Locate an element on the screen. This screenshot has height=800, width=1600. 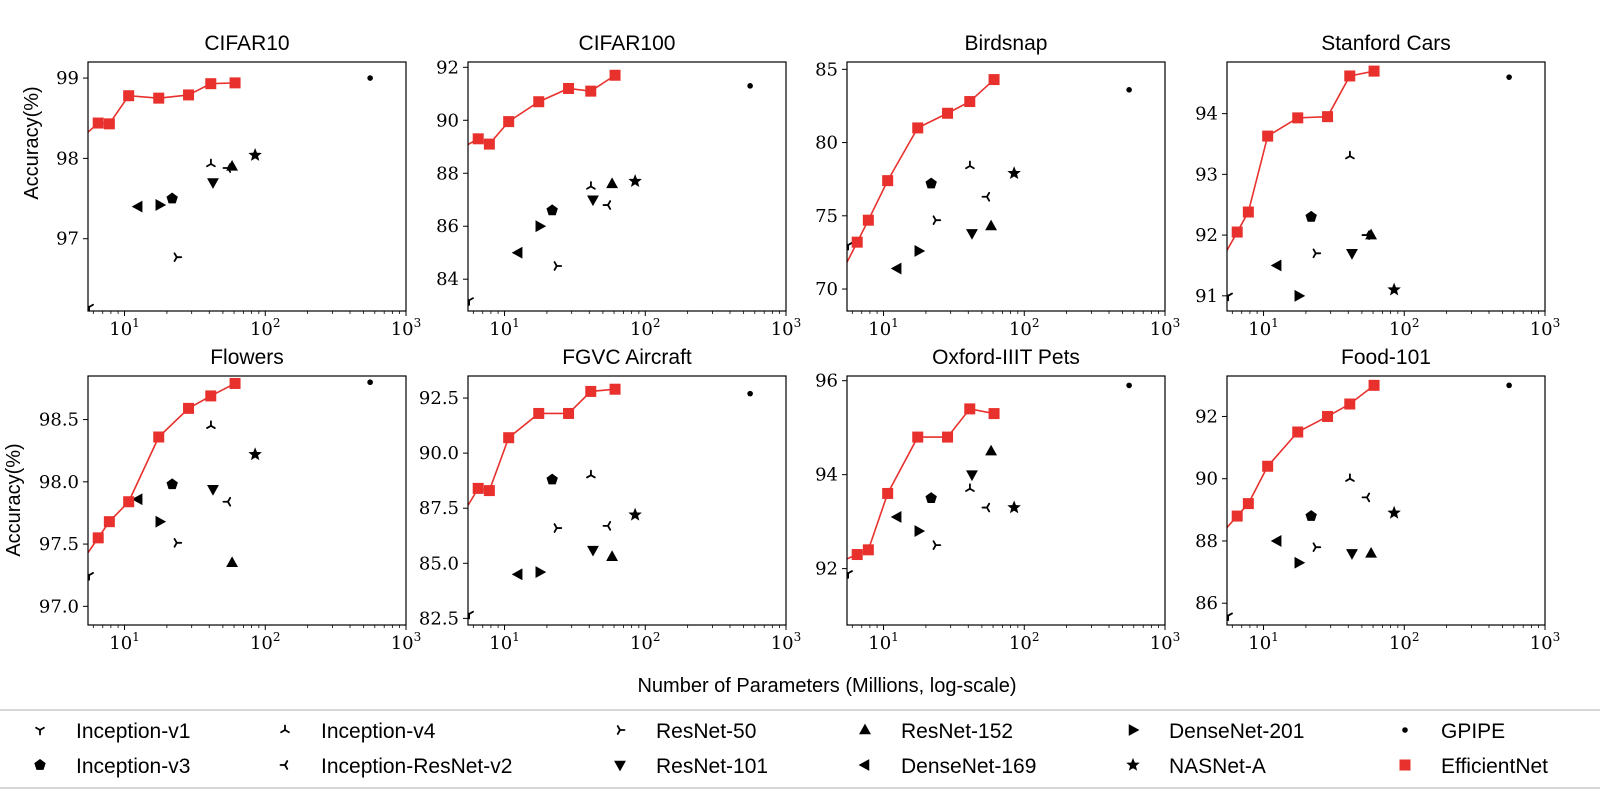
y-tick-label-flowers: 98.5 is located at coordinates (59, 420).